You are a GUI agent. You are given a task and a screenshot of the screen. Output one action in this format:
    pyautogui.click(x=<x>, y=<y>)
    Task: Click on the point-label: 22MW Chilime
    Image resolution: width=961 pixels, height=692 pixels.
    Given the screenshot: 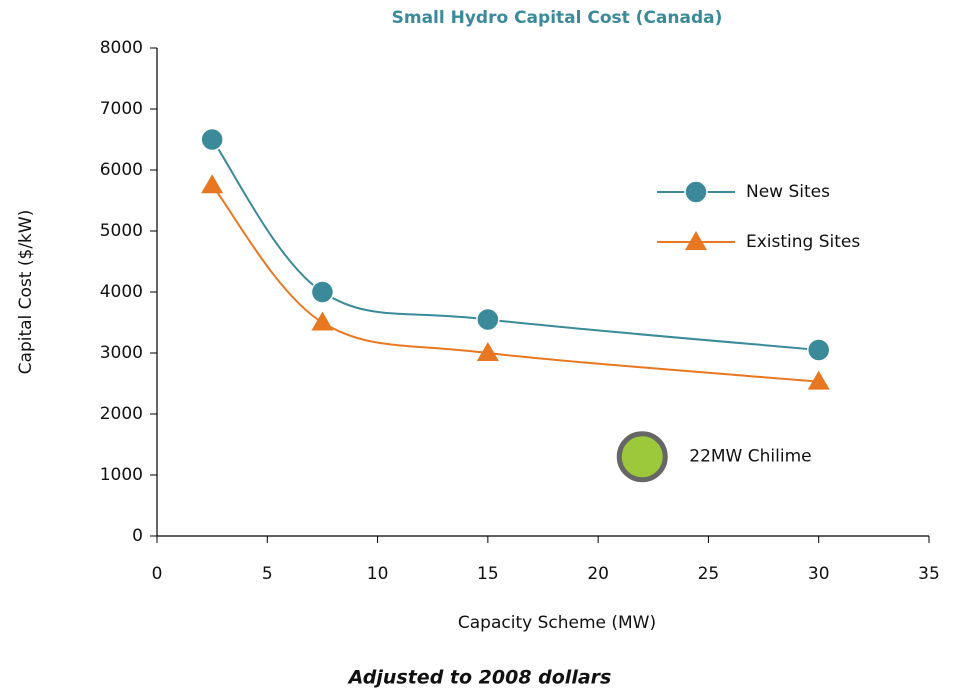 What is the action you would take?
    pyautogui.click(x=750, y=457)
    